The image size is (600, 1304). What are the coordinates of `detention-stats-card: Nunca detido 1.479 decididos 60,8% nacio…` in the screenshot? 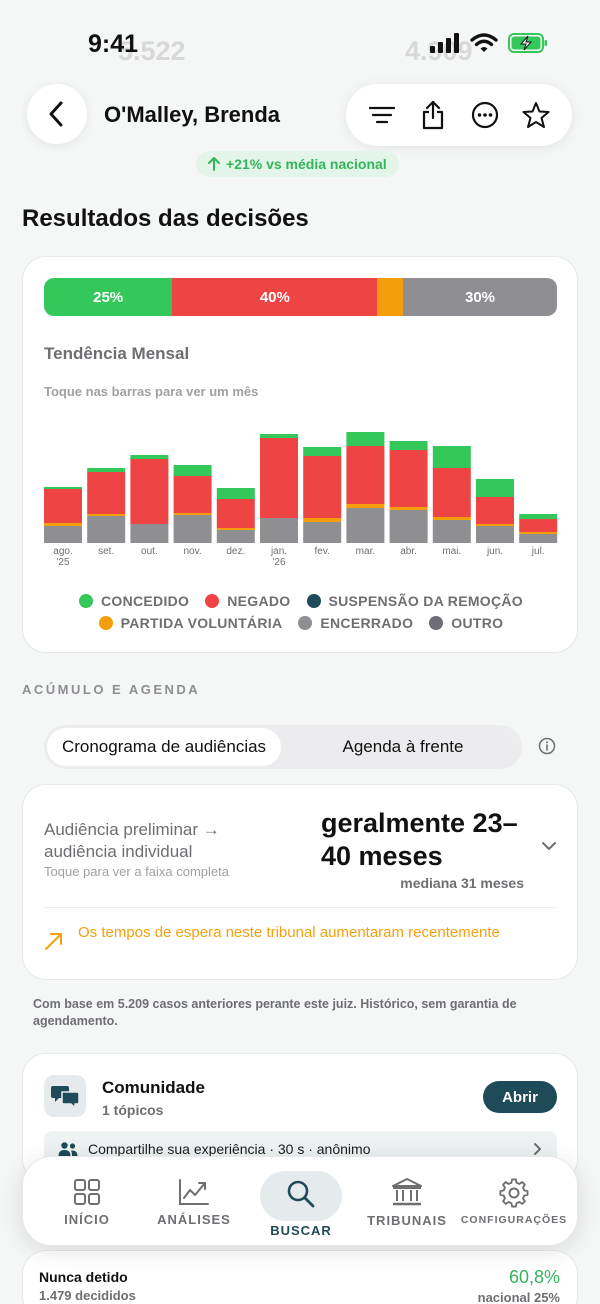 It's located at (300, 1277).